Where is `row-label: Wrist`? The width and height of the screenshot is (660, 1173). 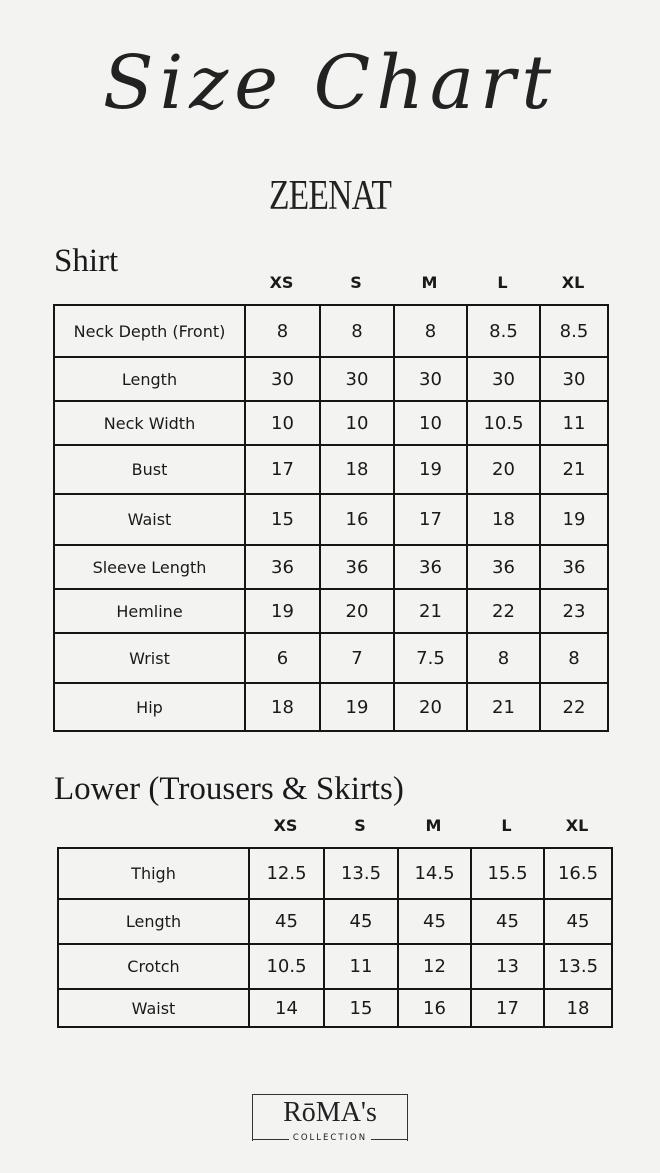
row-label: Wrist is located at coordinates (149, 658).